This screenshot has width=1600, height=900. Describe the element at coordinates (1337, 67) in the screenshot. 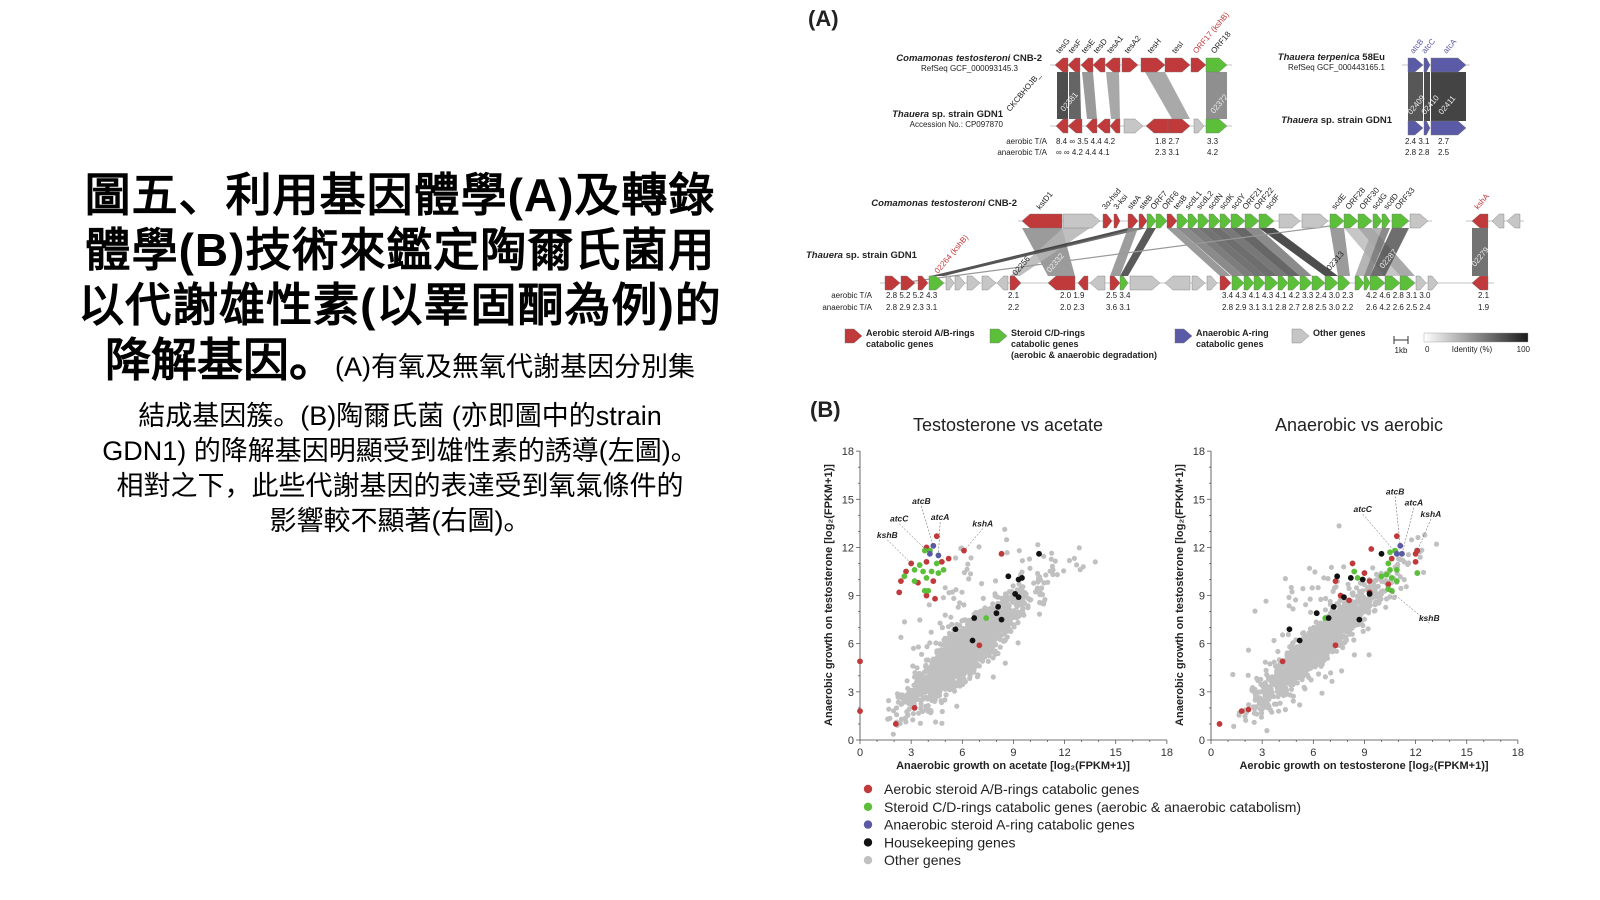

I see `refseq-id: RefSeq GCF_000443165.1` at that location.